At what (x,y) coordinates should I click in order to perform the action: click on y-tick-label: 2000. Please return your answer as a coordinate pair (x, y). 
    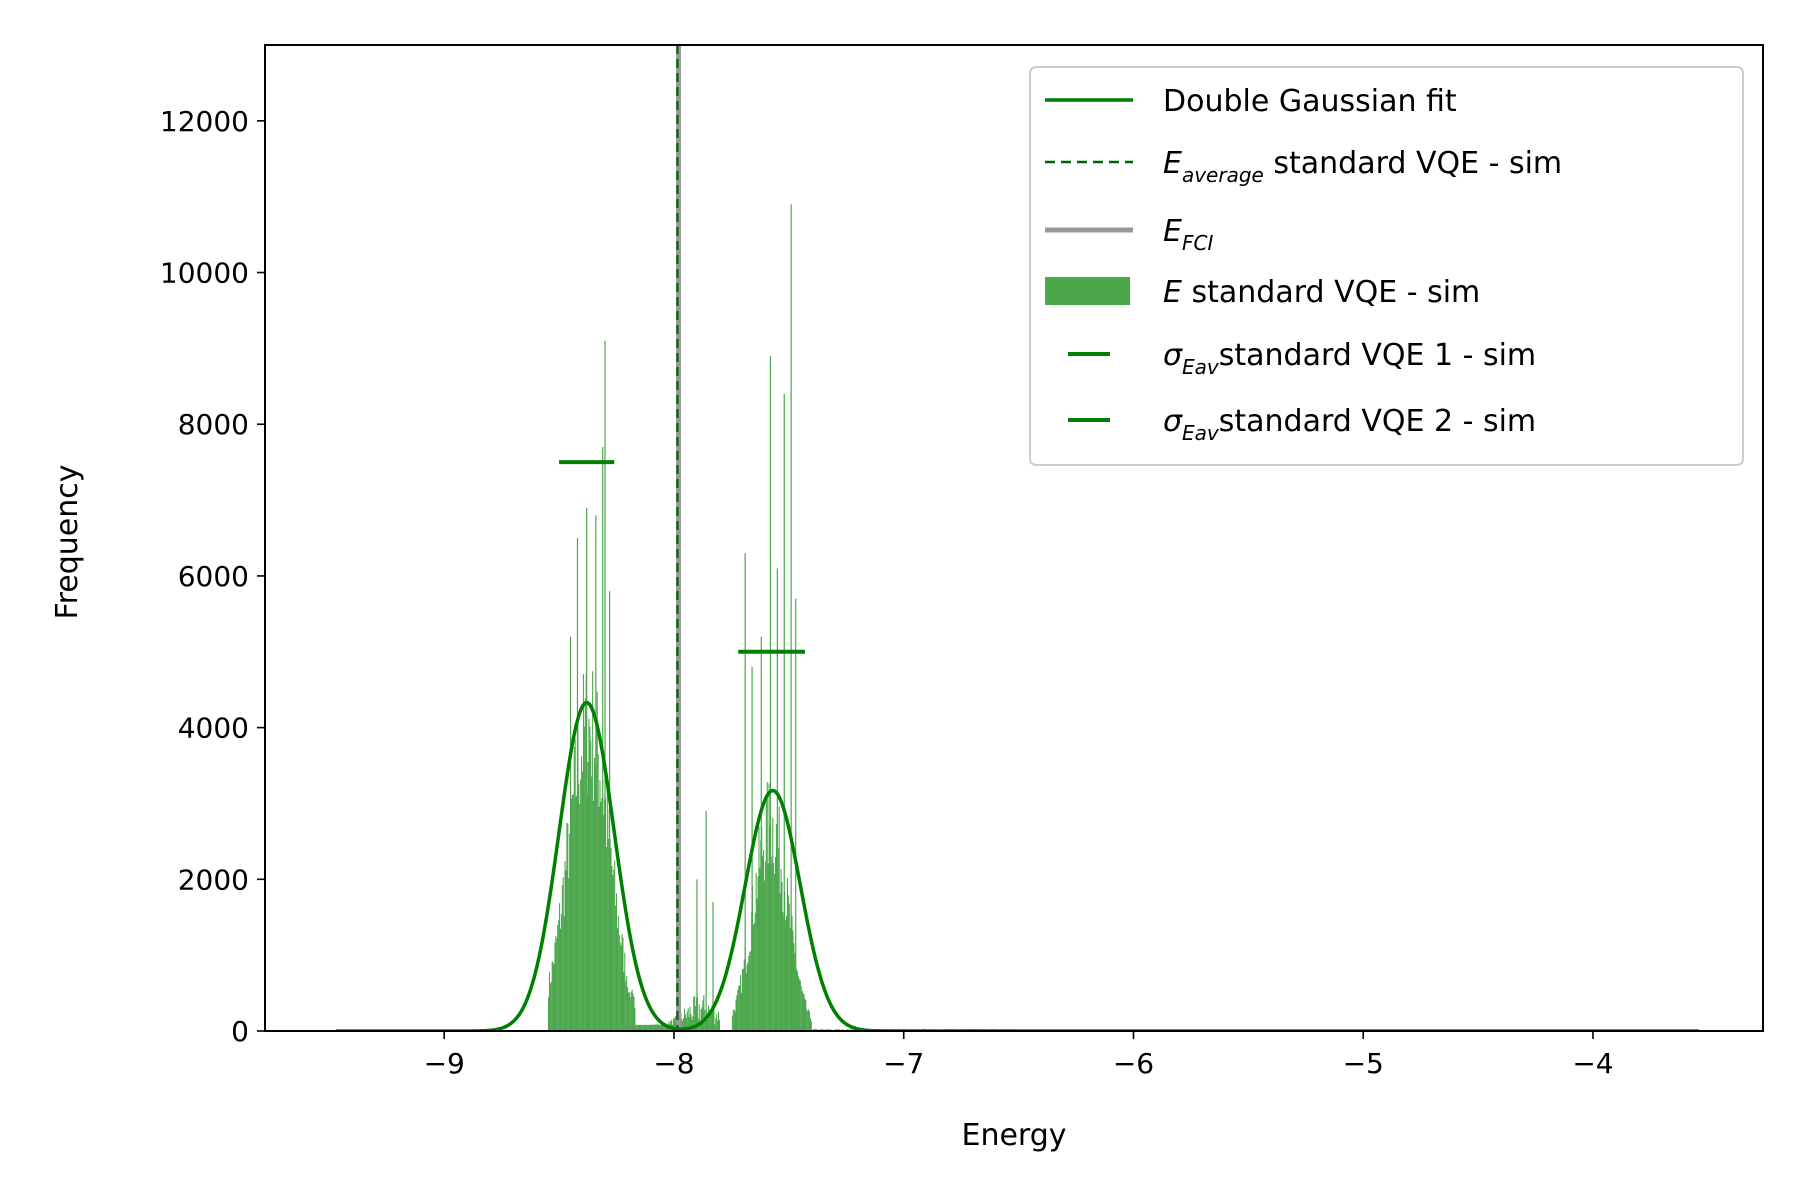
    Looking at the image, I should click on (213, 879).